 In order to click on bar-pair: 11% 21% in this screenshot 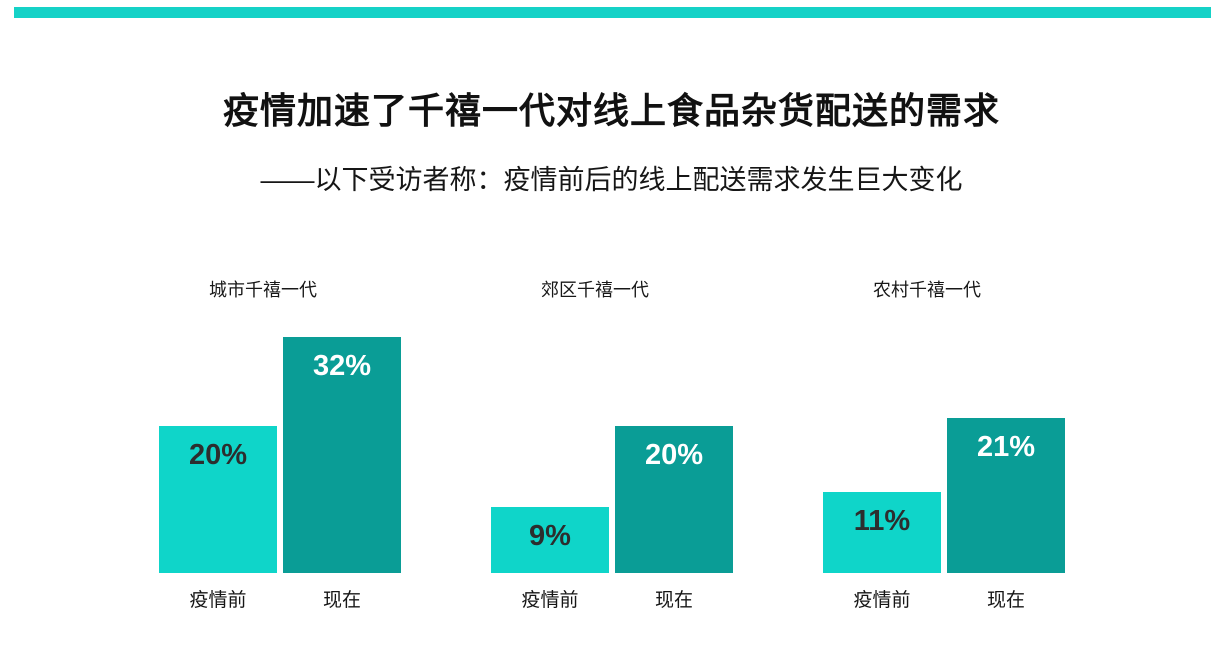, I will do `click(944, 495)`.